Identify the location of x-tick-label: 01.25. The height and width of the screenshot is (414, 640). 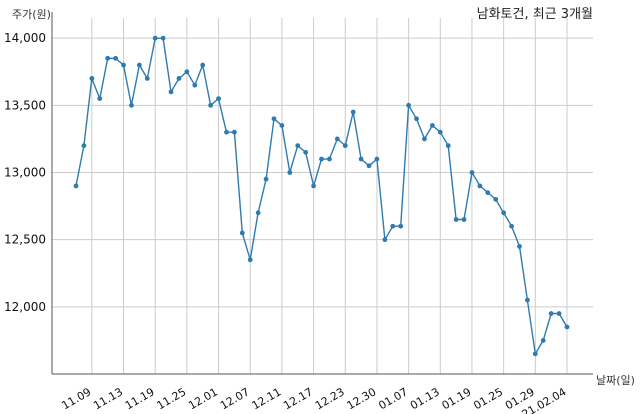
(488, 398).